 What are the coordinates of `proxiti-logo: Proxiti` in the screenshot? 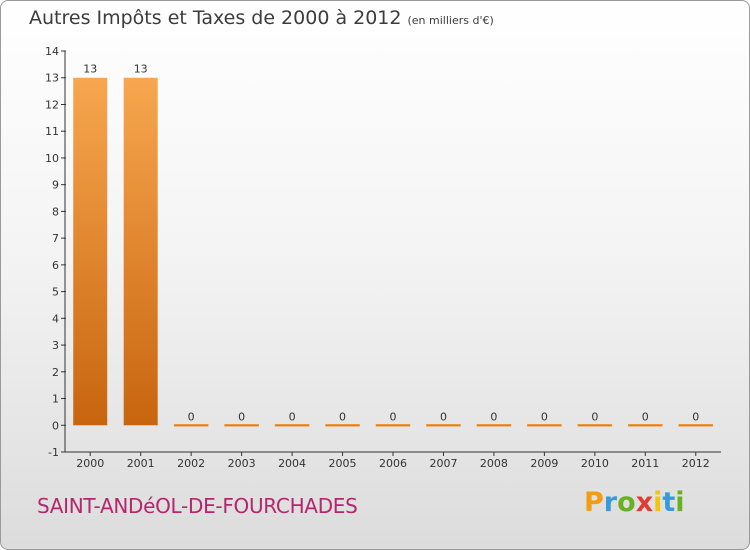 It's located at (634, 502).